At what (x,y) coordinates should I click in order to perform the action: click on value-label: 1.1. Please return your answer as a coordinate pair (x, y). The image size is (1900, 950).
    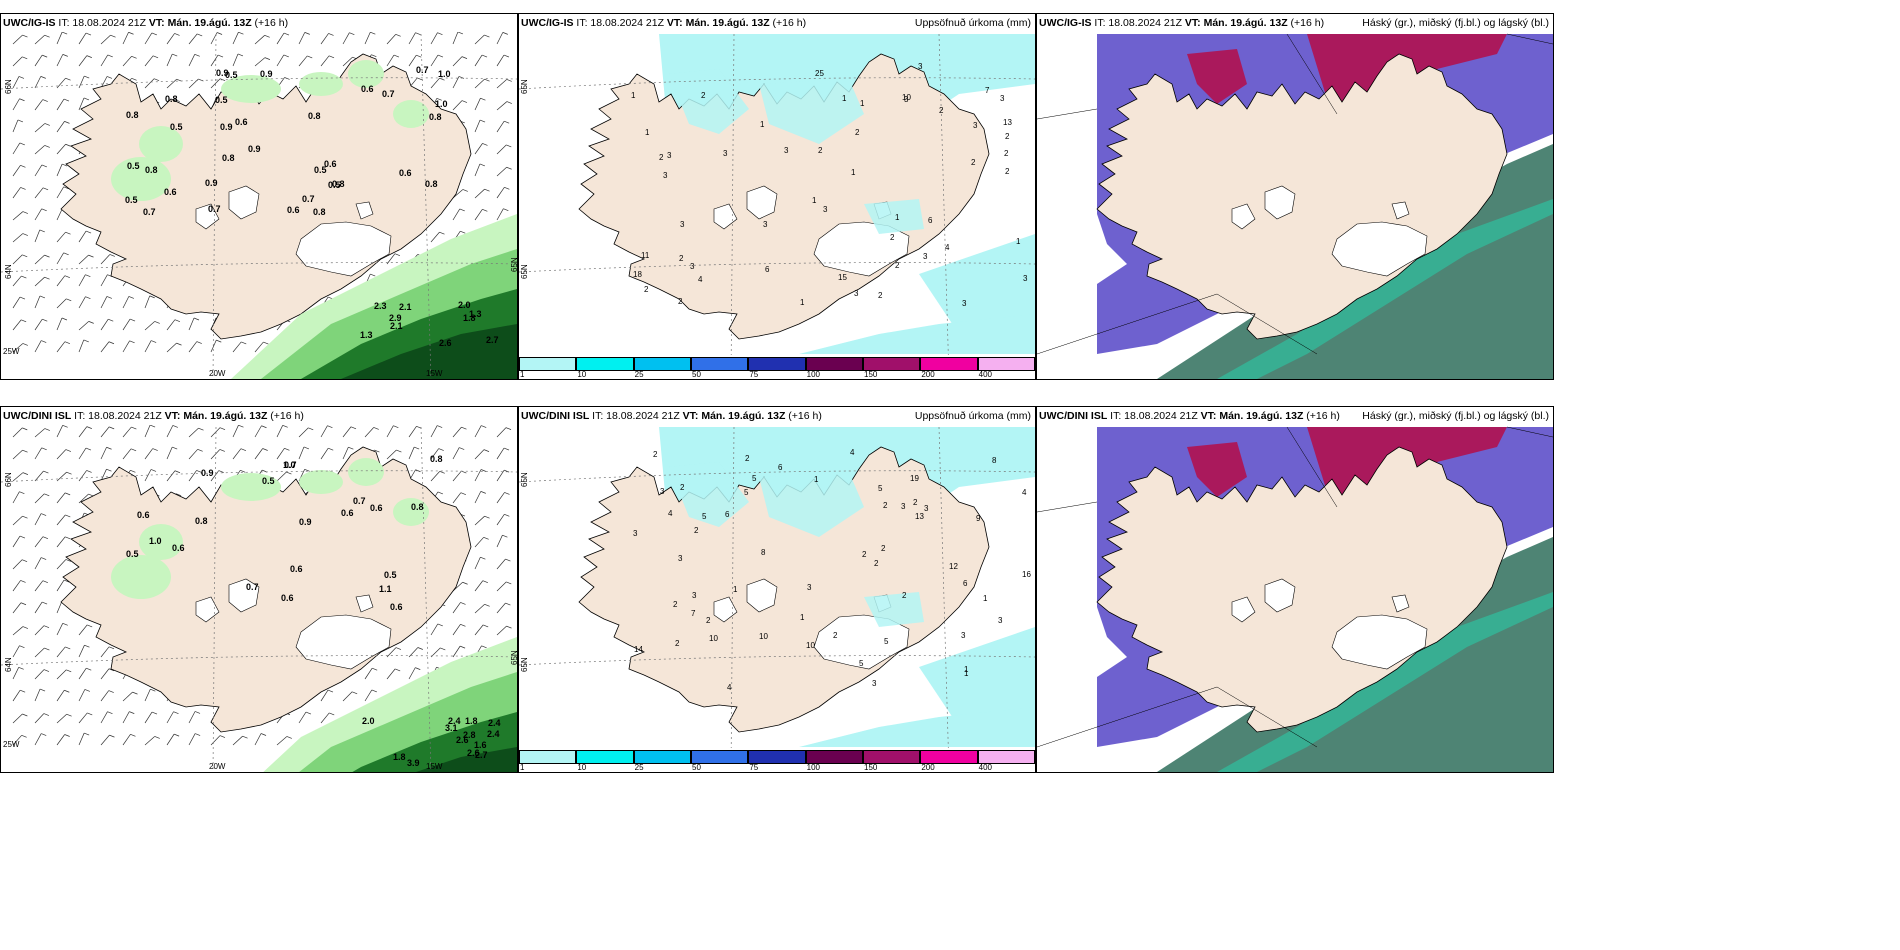
    Looking at the image, I should click on (385, 589).